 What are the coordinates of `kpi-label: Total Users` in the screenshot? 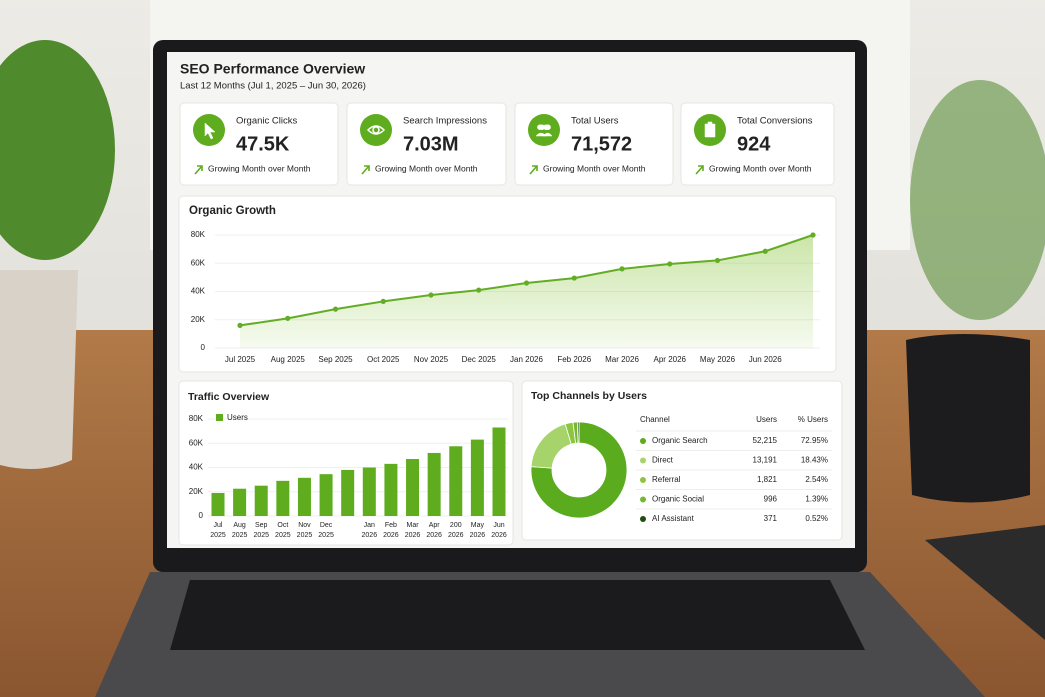 It's located at (595, 121).